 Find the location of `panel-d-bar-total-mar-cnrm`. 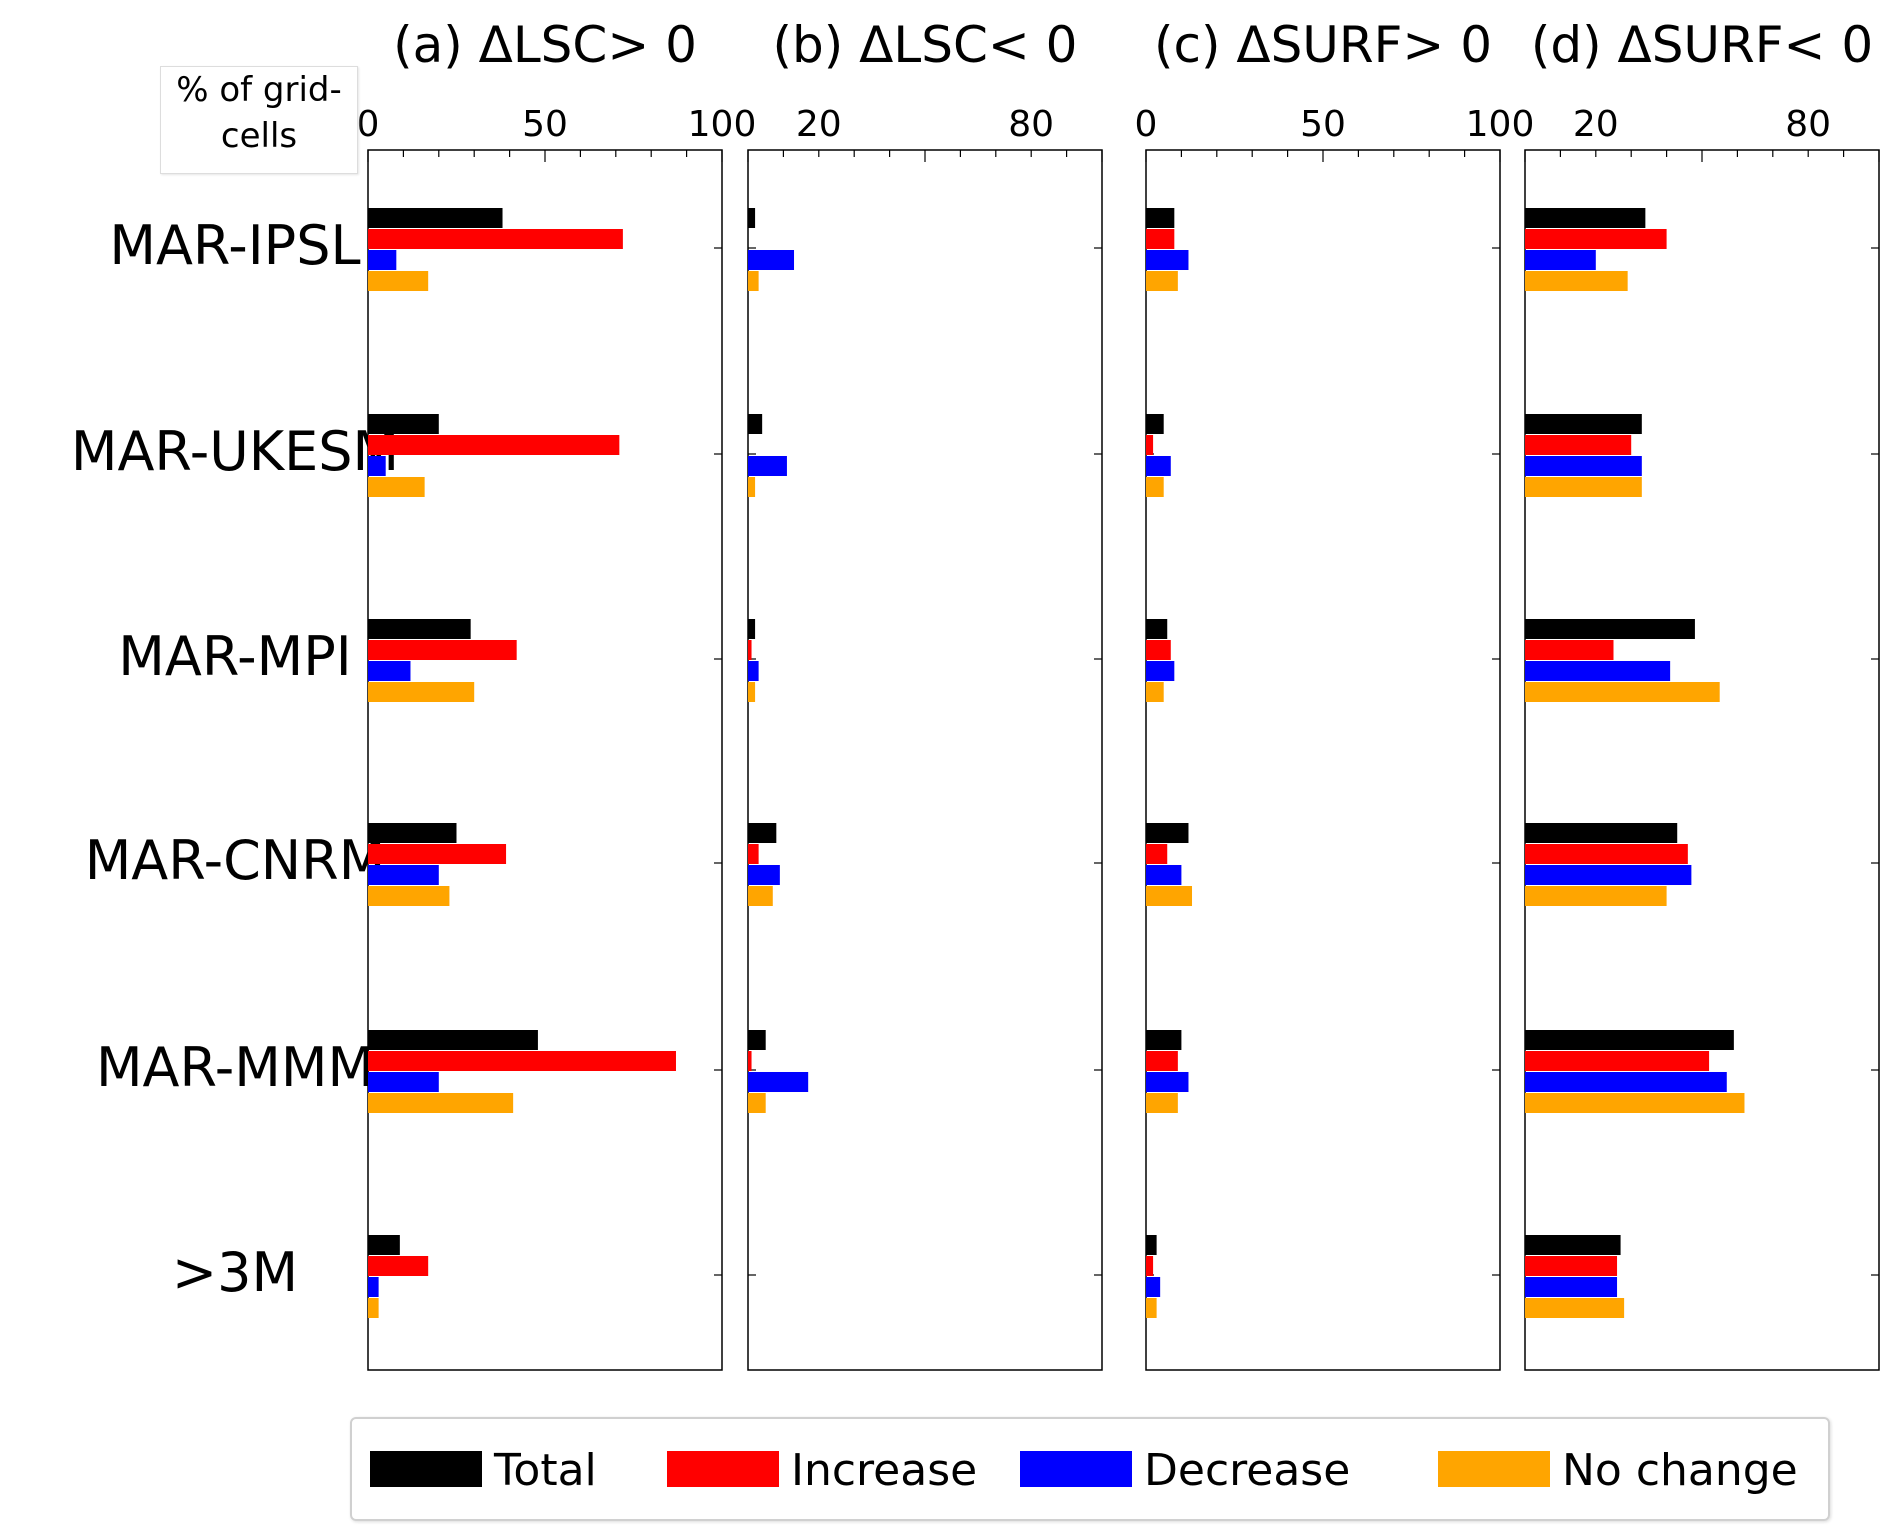

panel-d-bar-total-mar-cnrm is located at coordinates (1601, 833).